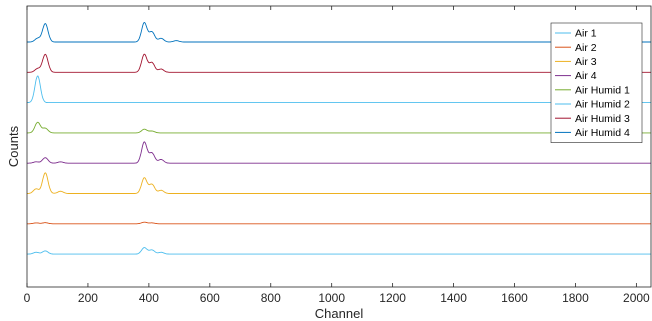  What do you see at coordinates (586, 34) in the screenshot?
I see `legend-label-air-1: Air 1` at bounding box center [586, 34].